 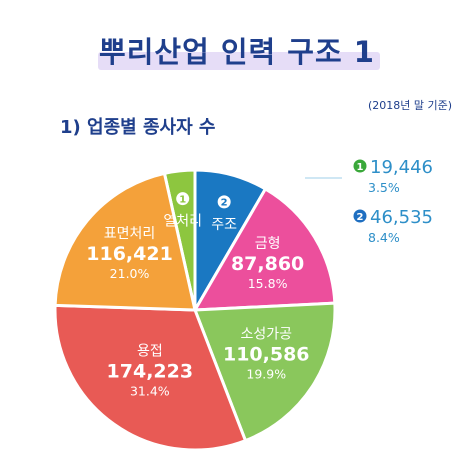 I want to click on slice-value-label: 174,223, so click(x=150, y=372).